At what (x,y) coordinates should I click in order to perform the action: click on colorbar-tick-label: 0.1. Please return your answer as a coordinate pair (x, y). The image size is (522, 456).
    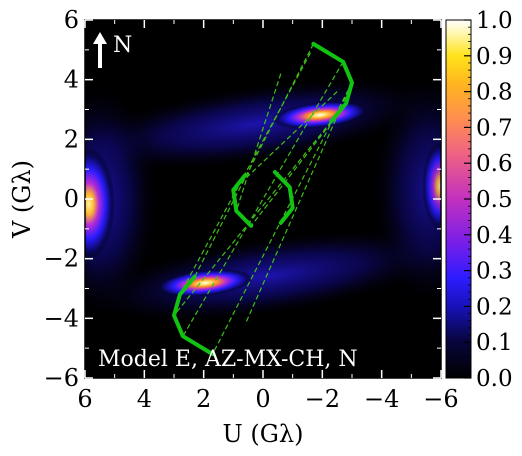
    Looking at the image, I should click on (494, 343).